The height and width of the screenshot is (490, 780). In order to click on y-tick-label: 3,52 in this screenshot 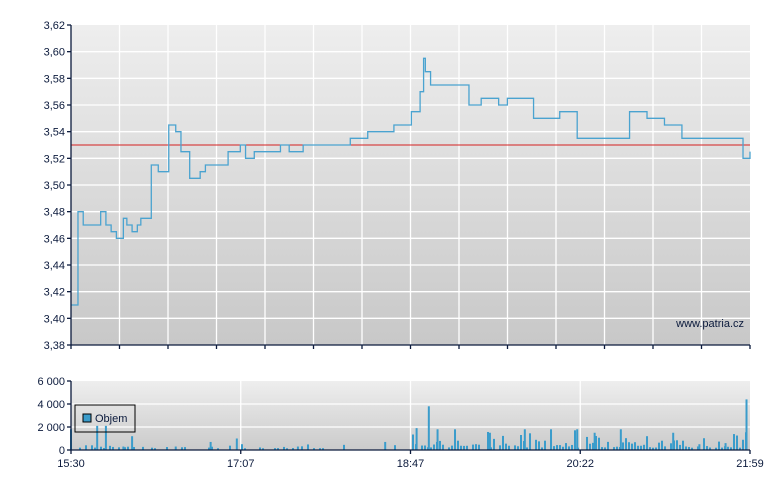, I will do `click(54, 159)`.